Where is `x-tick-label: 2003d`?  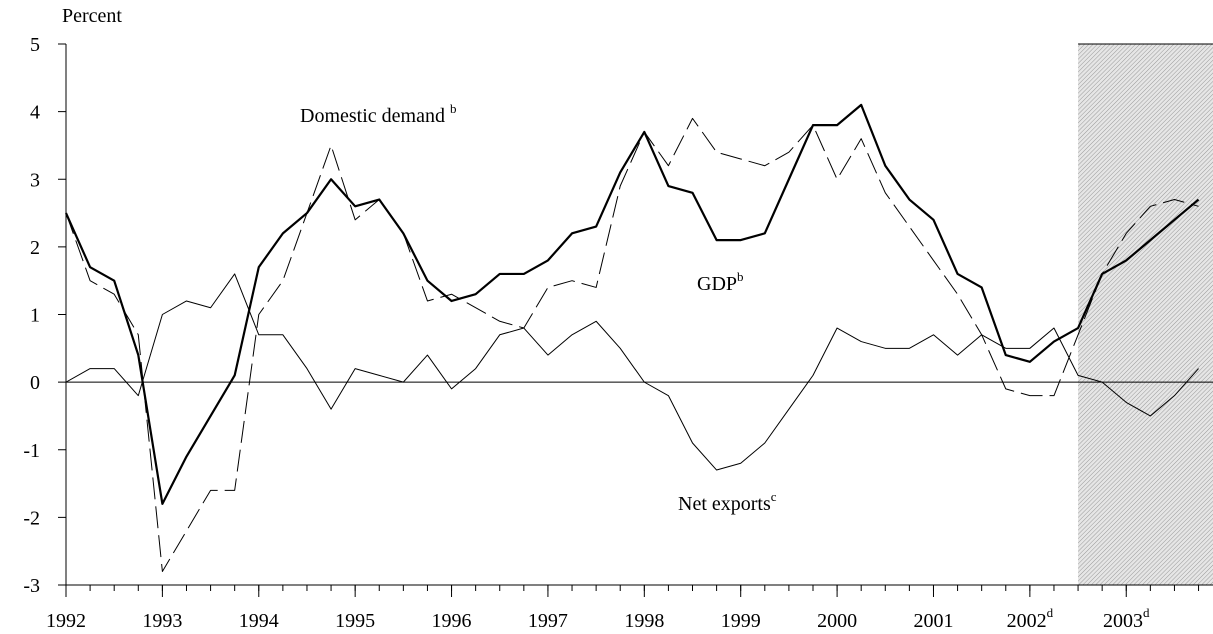 x-tick-label: 2003d is located at coordinates (1126, 618).